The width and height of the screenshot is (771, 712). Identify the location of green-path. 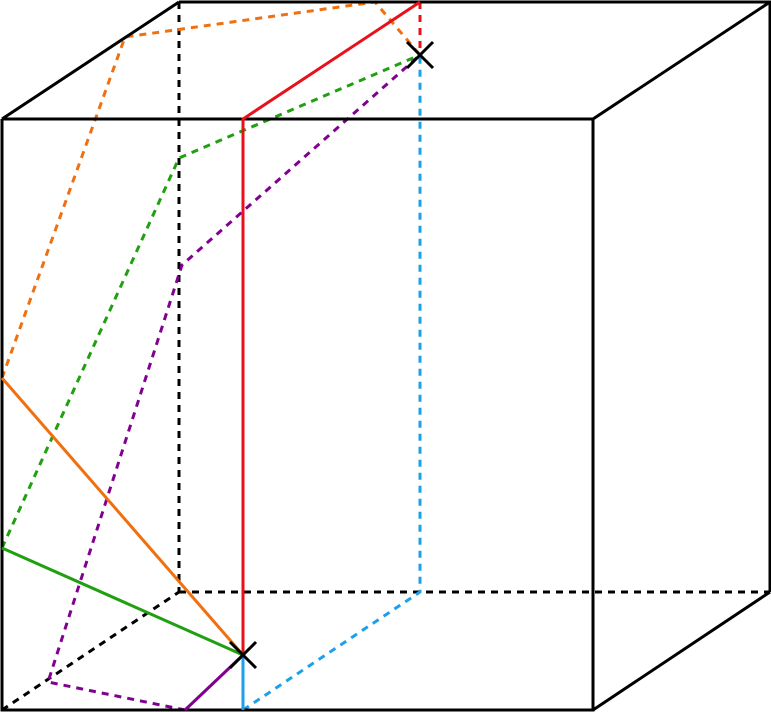
(122, 601).